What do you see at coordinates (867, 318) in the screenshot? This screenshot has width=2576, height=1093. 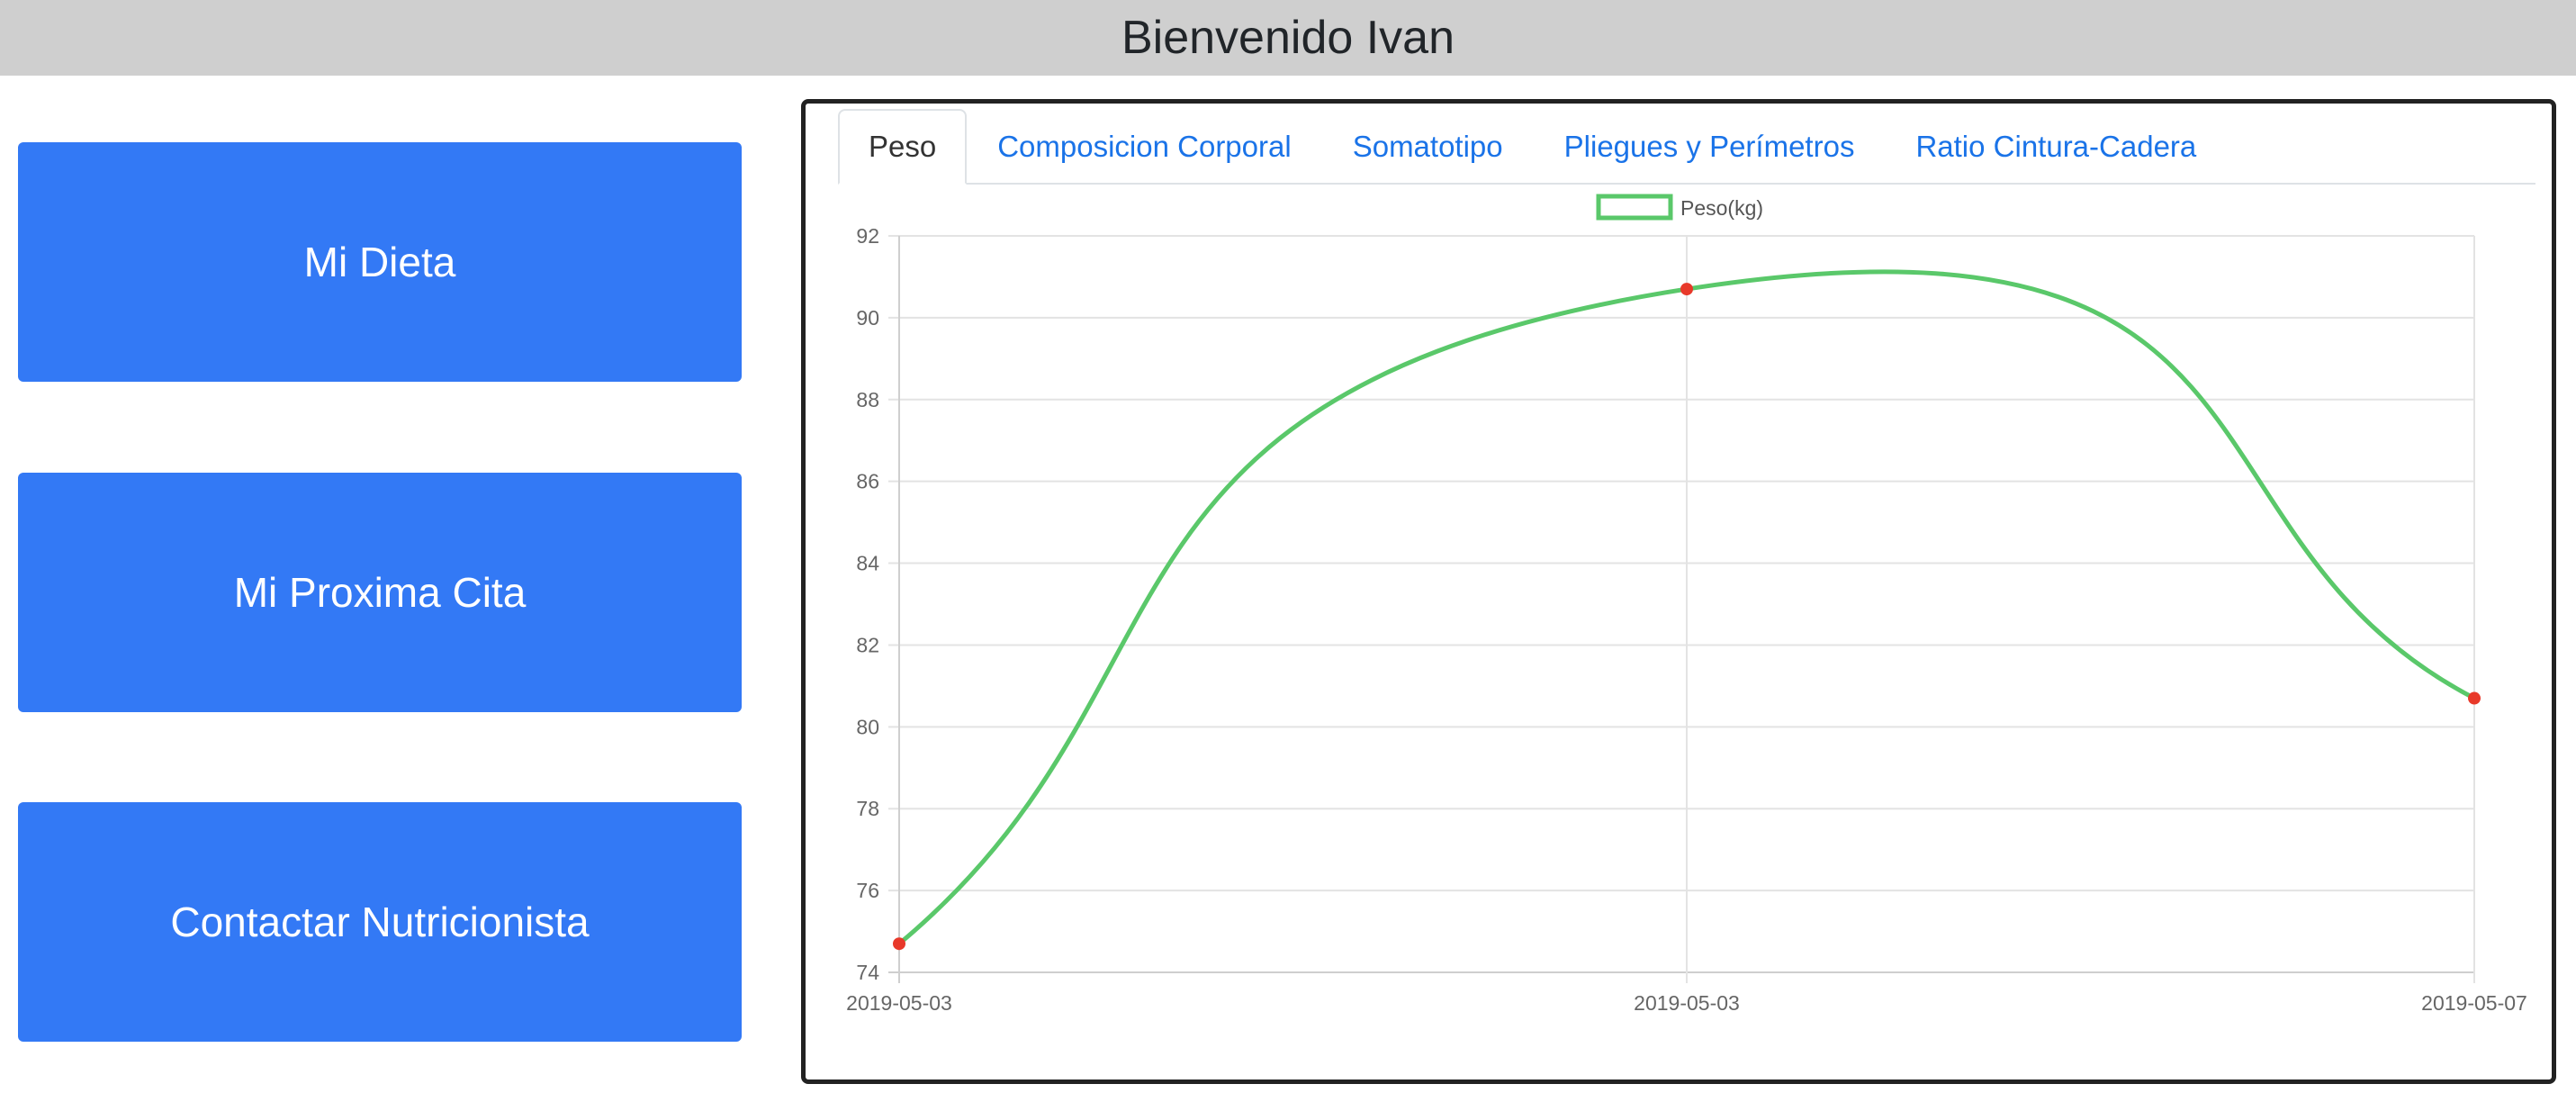 I see `y-tick-label: 90` at bounding box center [867, 318].